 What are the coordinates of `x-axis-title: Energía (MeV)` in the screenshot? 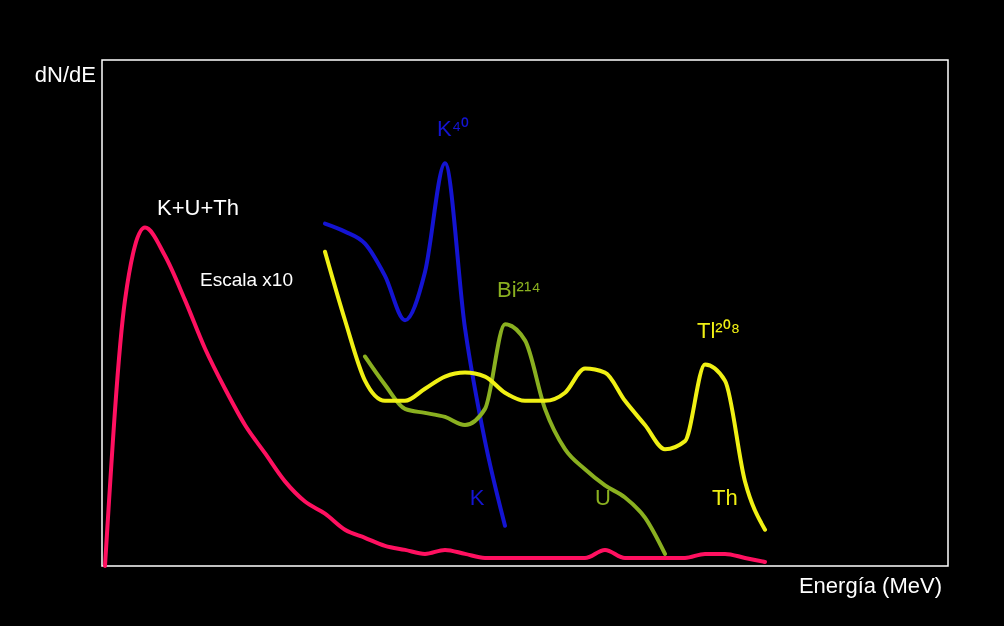 It's located at (870, 585).